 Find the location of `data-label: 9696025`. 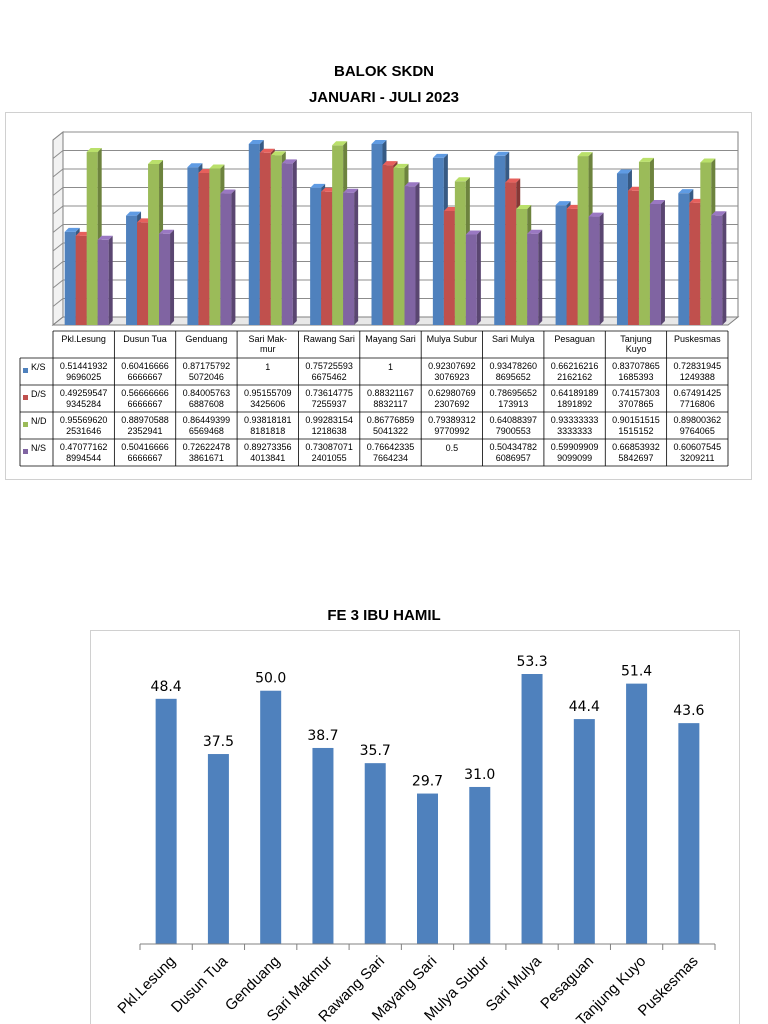

data-label: 9696025 is located at coordinates (83, 377).